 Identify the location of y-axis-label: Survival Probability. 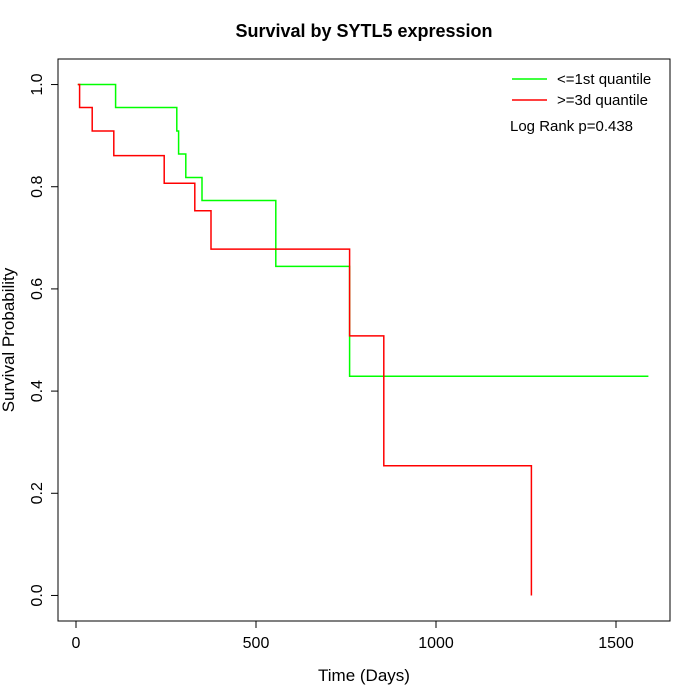
(9, 339).